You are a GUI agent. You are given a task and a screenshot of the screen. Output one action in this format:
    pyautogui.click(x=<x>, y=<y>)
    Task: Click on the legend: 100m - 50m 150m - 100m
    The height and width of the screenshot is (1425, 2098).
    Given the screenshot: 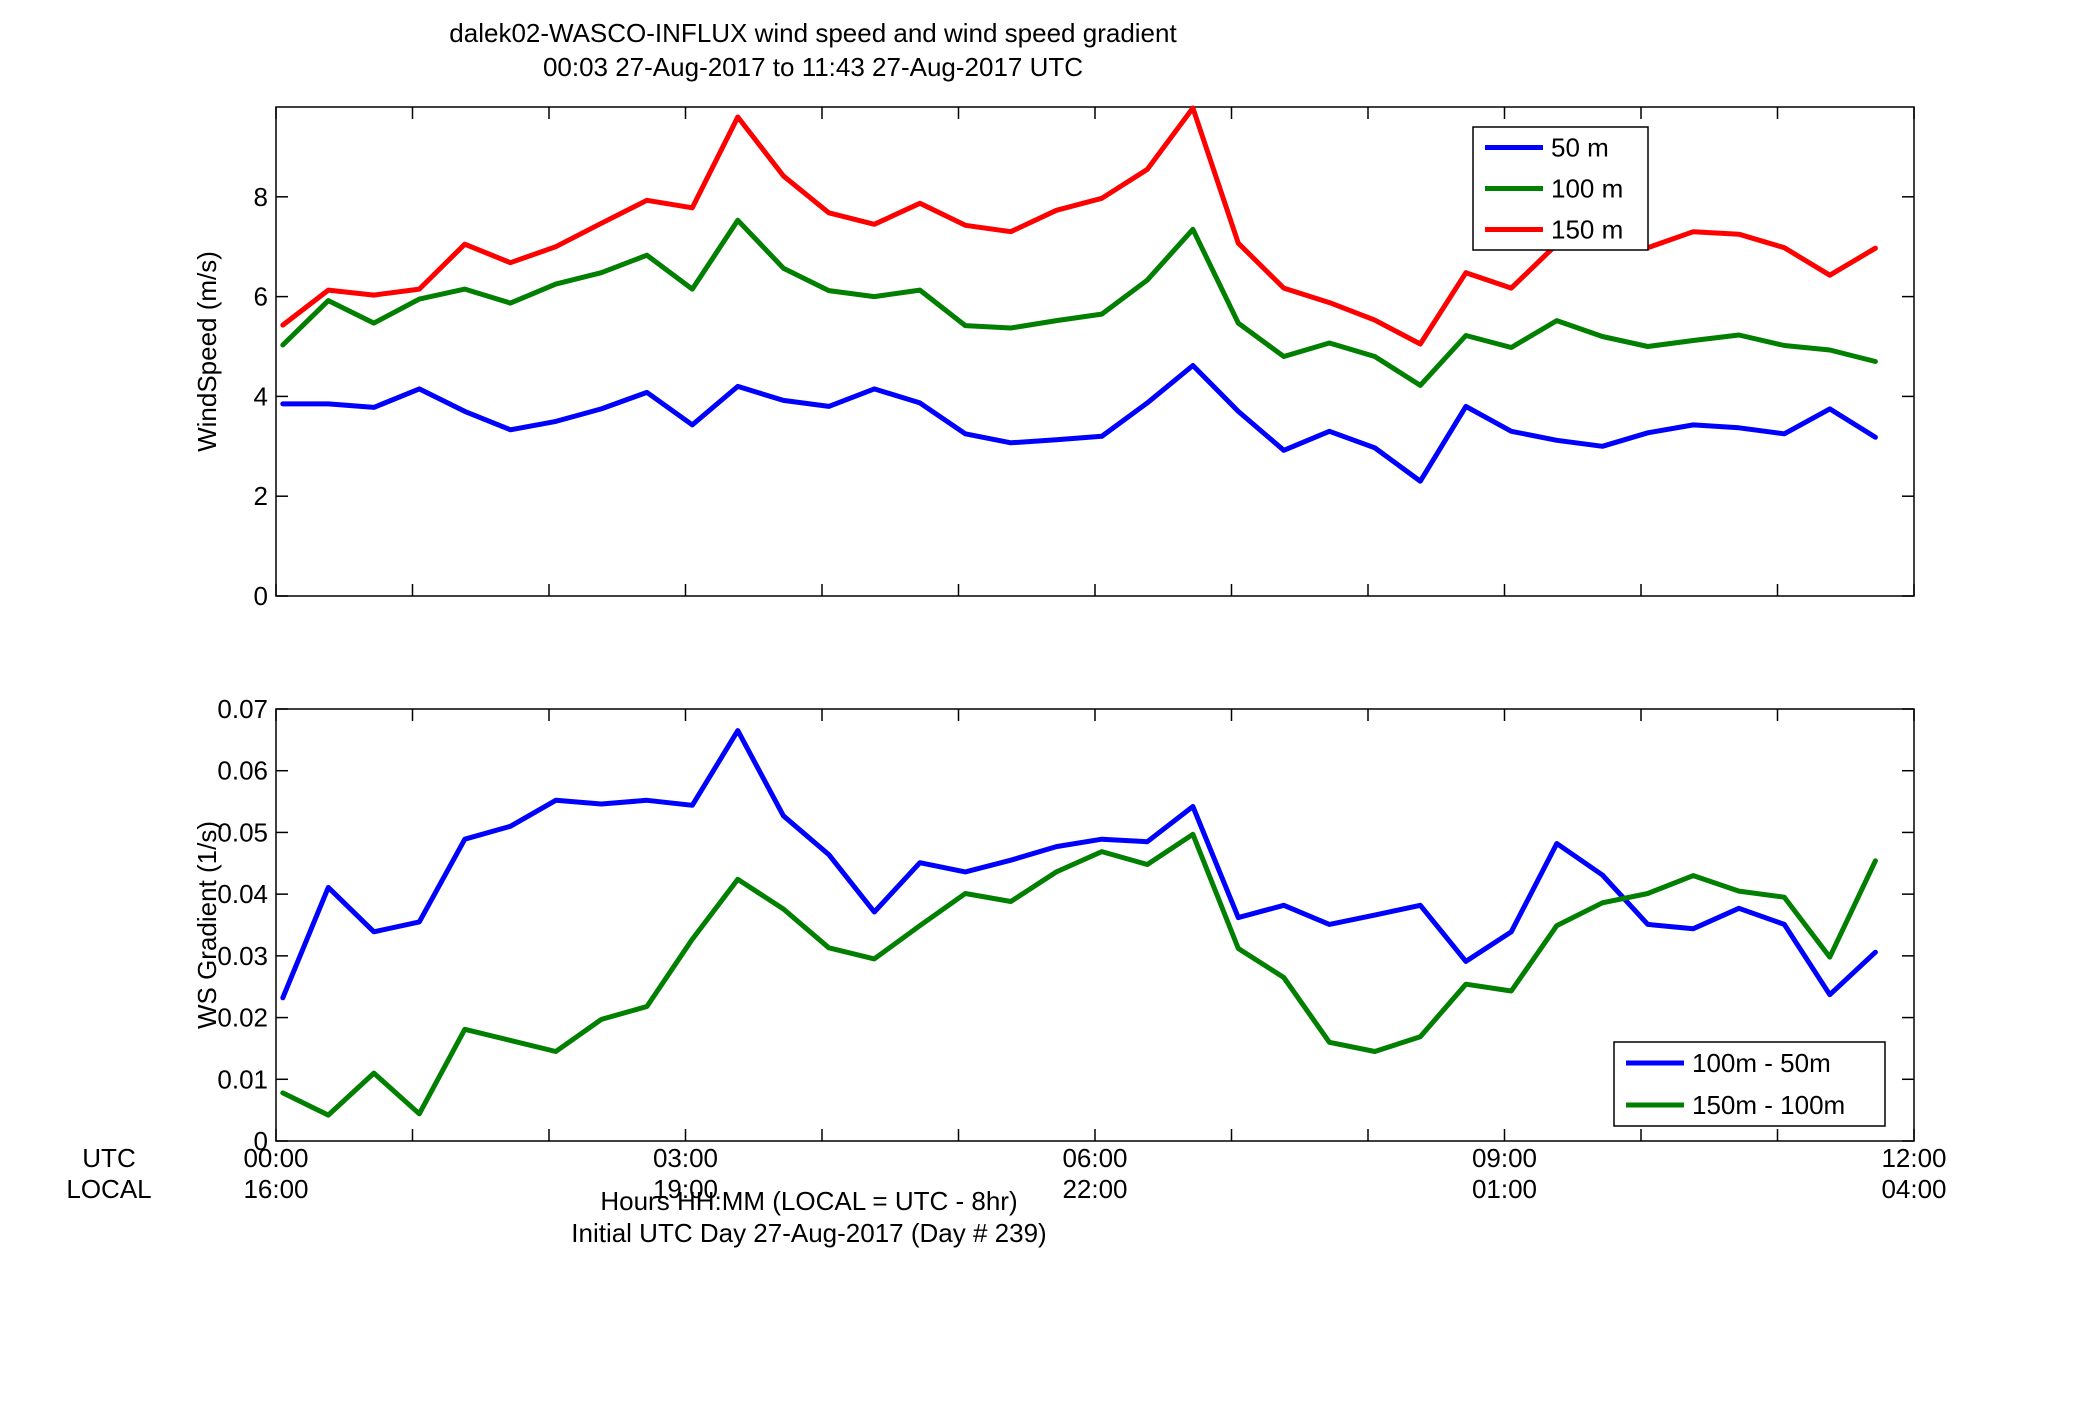 What is the action you would take?
    pyautogui.click(x=1749, y=1084)
    